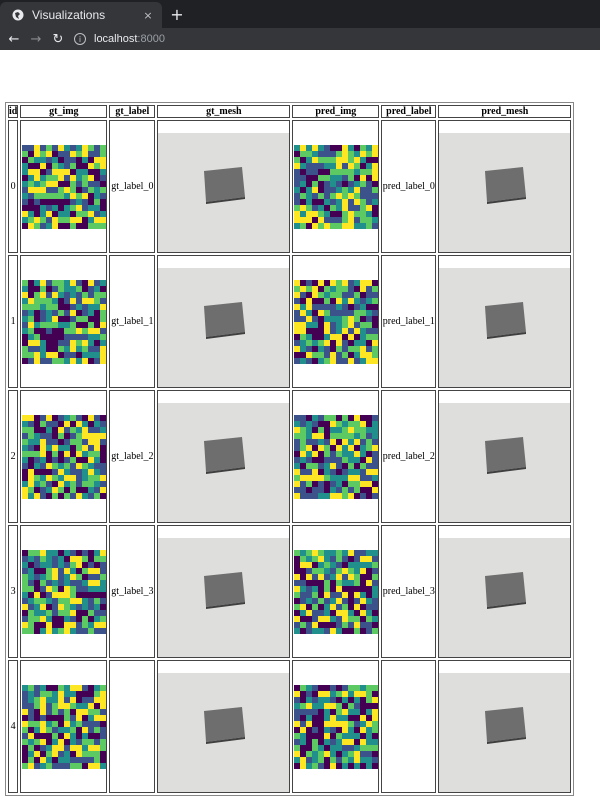 The height and width of the screenshot is (796, 600). I want to click on gt-label-cell: gt_label_1, so click(132, 321).